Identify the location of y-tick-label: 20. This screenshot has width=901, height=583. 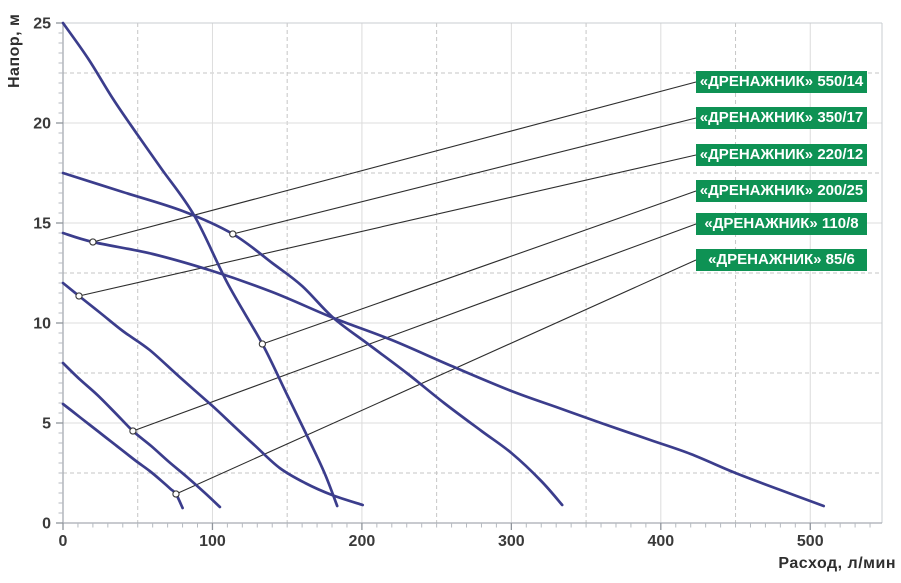
(42, 124).